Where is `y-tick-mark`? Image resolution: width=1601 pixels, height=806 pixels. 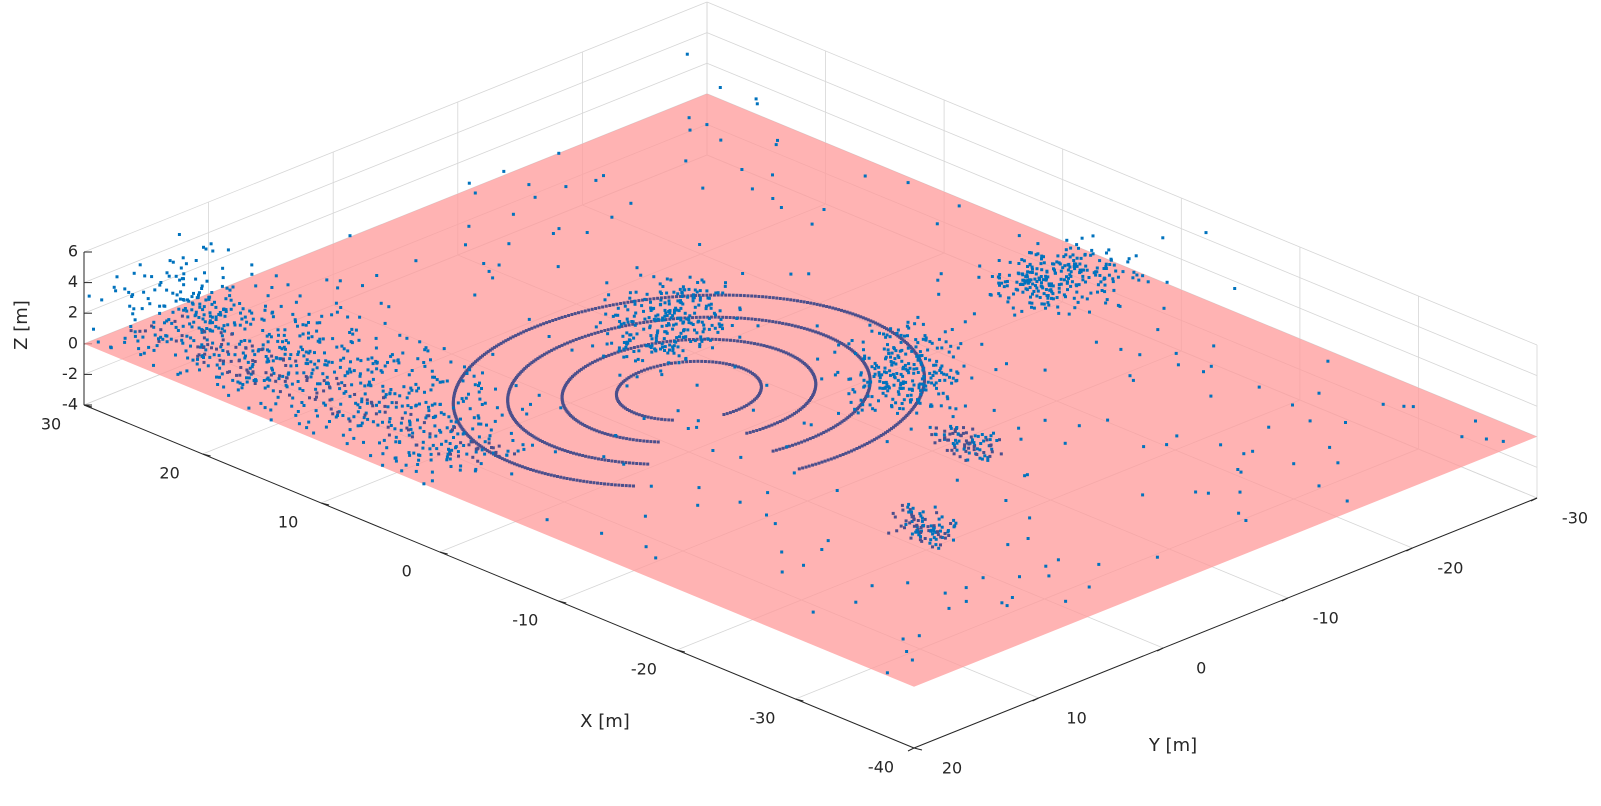
y-tick-mark is located at coordinates (1285, 599).